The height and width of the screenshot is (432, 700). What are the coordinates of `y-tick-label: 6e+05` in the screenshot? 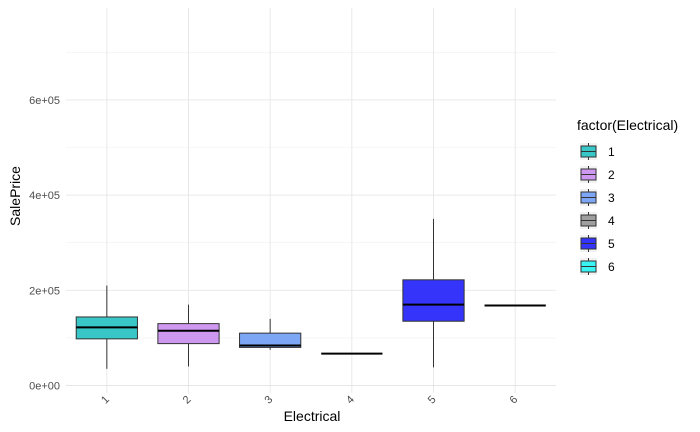 It's located at (44, 101).